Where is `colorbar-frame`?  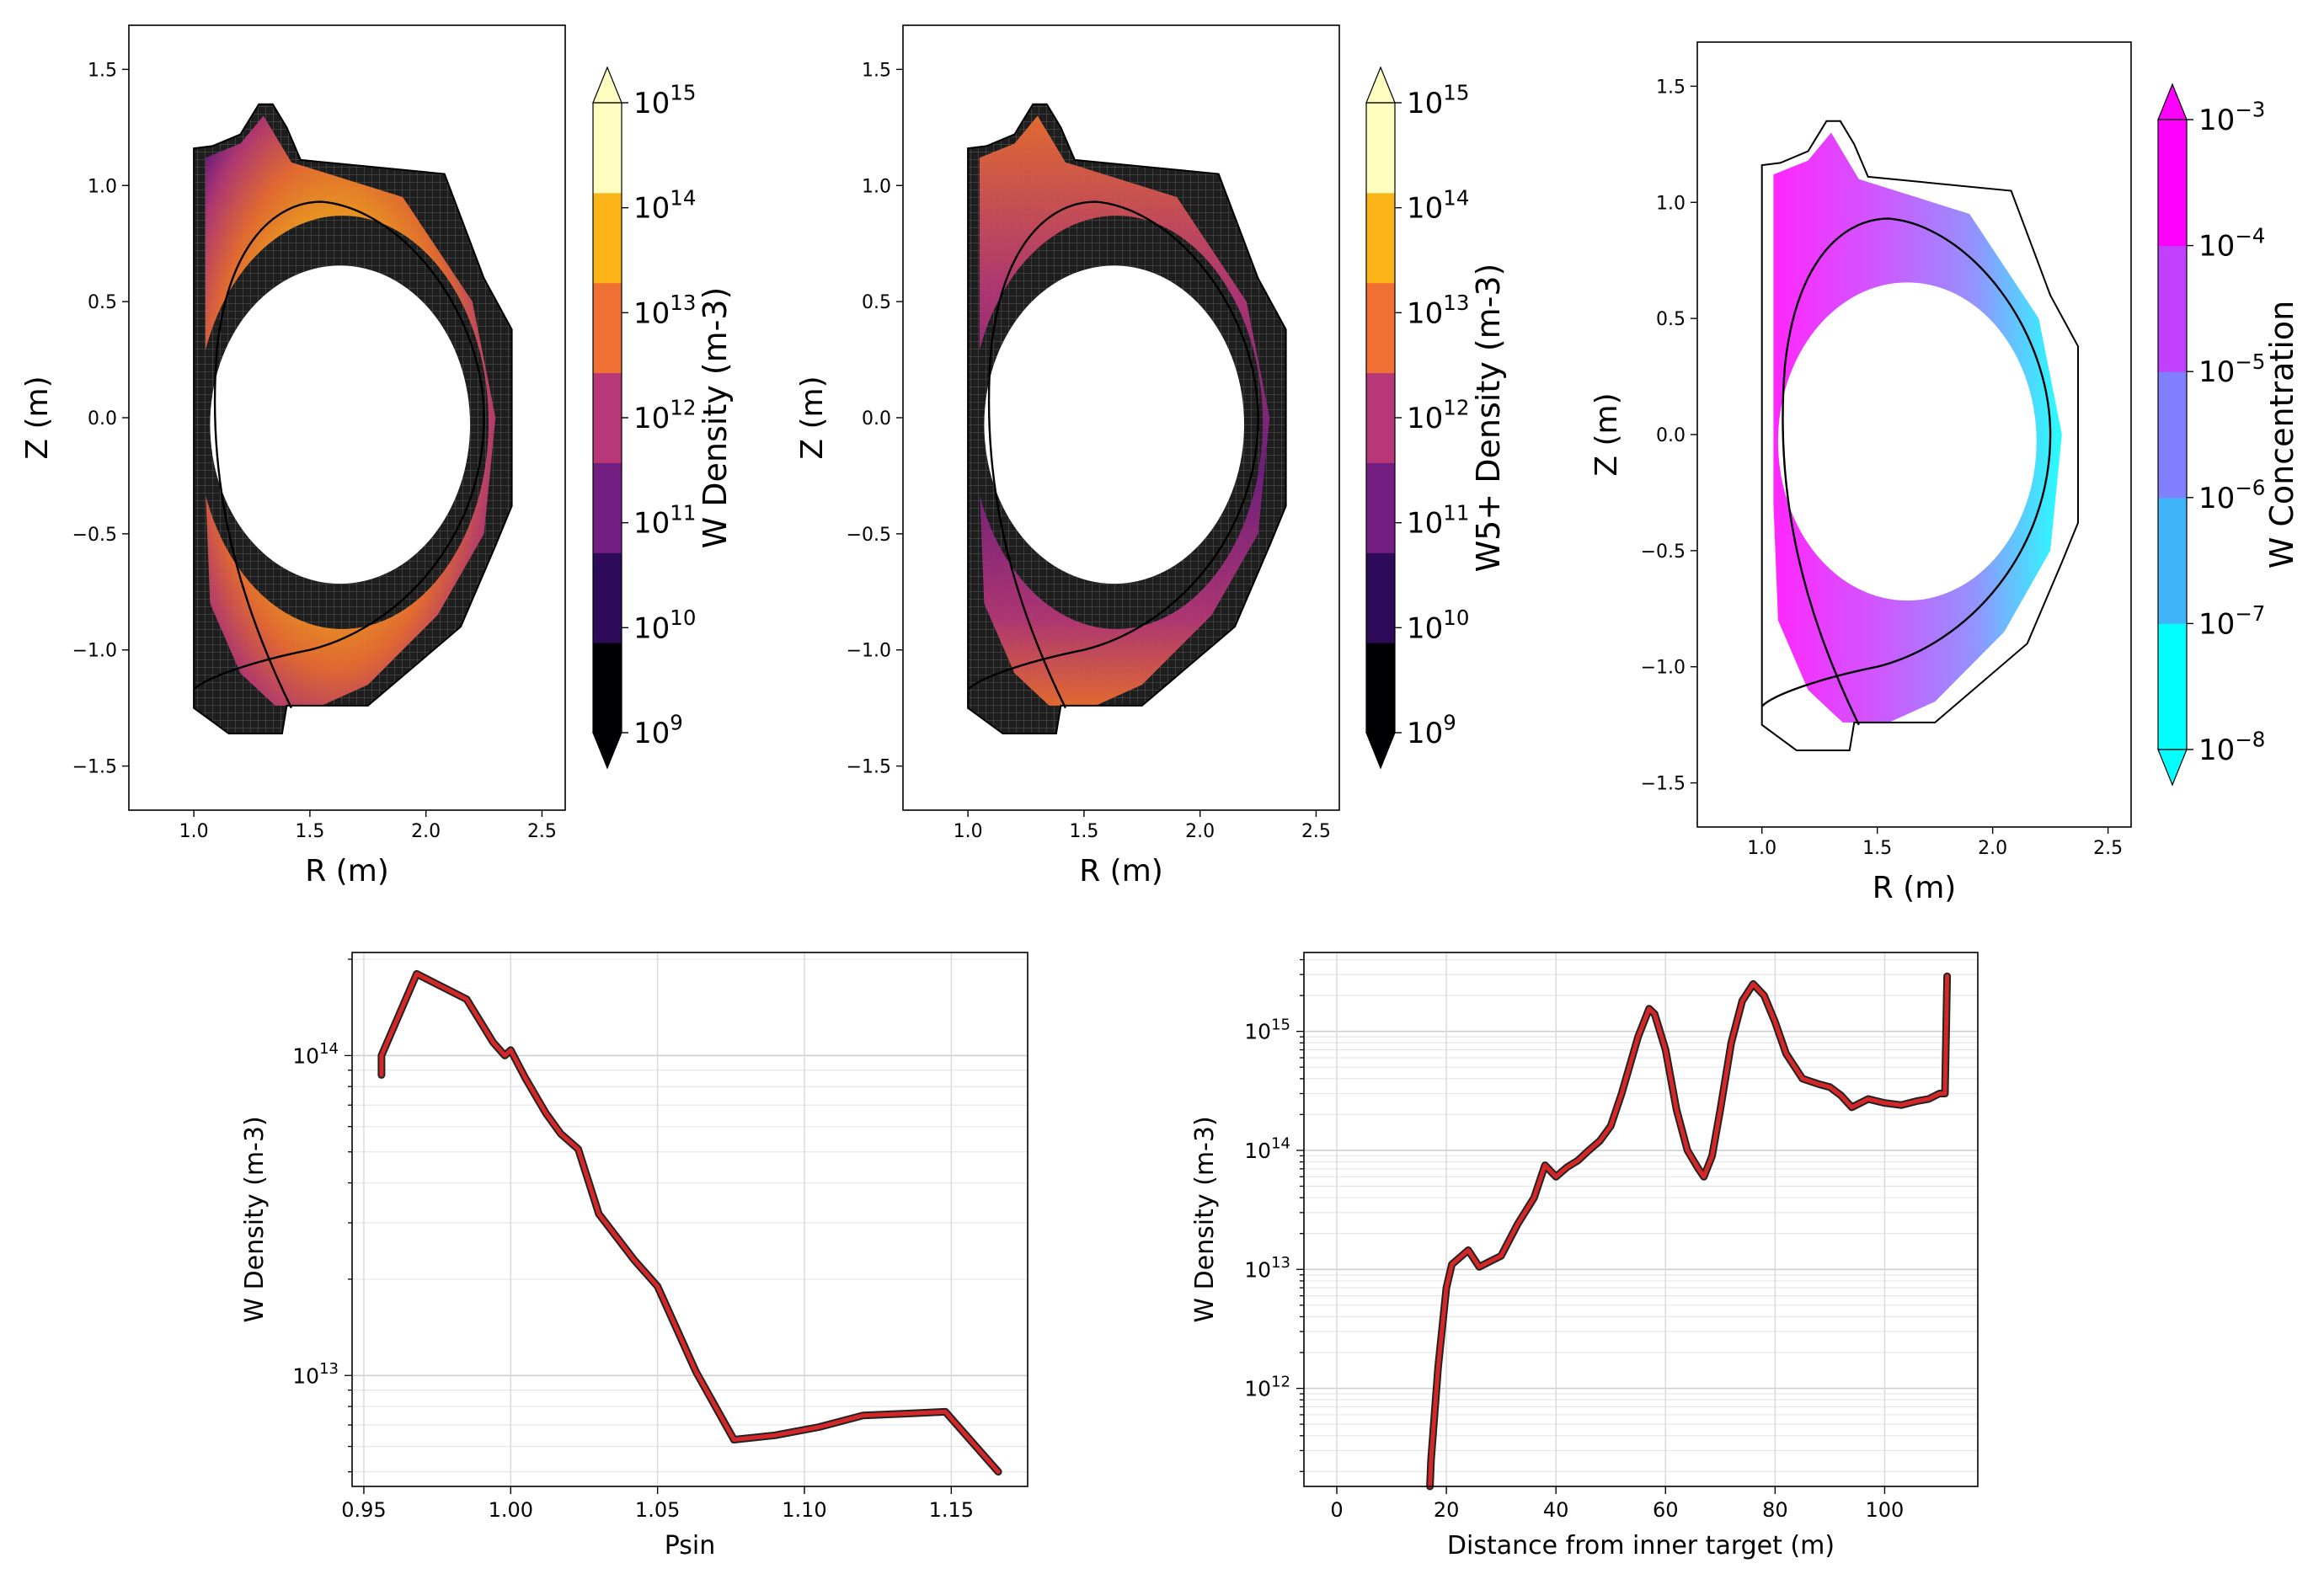
colorbar-frame is located at coordinates (2172, 434).